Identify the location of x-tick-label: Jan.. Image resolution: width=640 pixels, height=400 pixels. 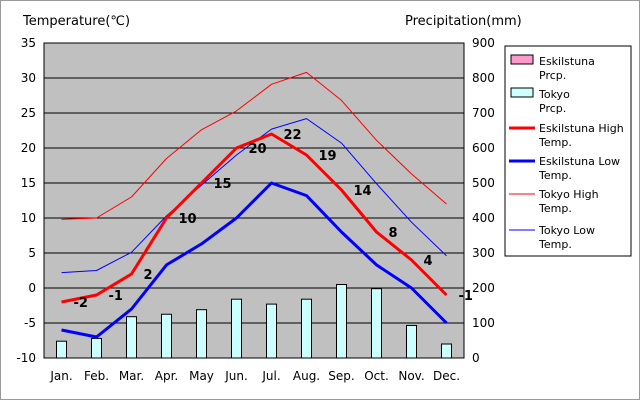
(60, 376).